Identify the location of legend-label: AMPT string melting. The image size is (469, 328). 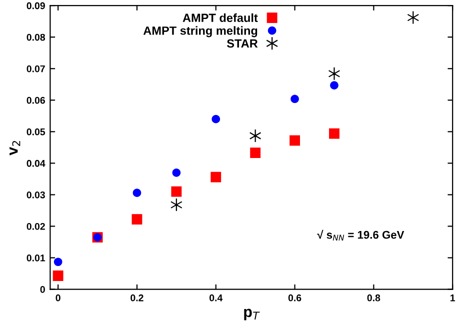
(200, 32).